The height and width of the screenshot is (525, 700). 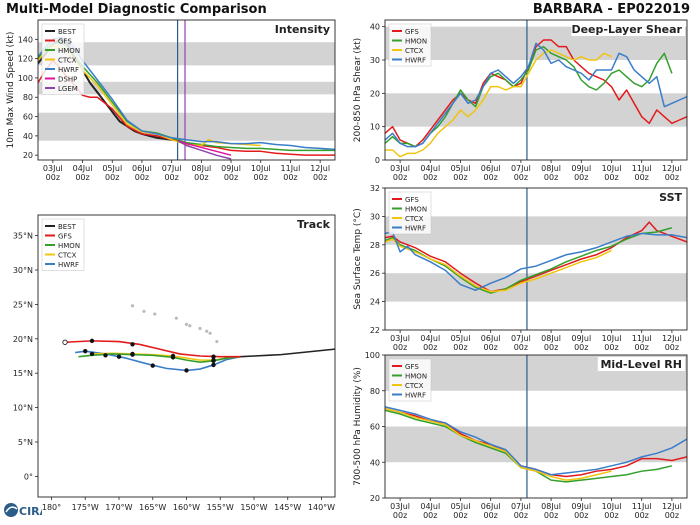 I want to click on y-tick-label: 60, so click(x=375, y=427).